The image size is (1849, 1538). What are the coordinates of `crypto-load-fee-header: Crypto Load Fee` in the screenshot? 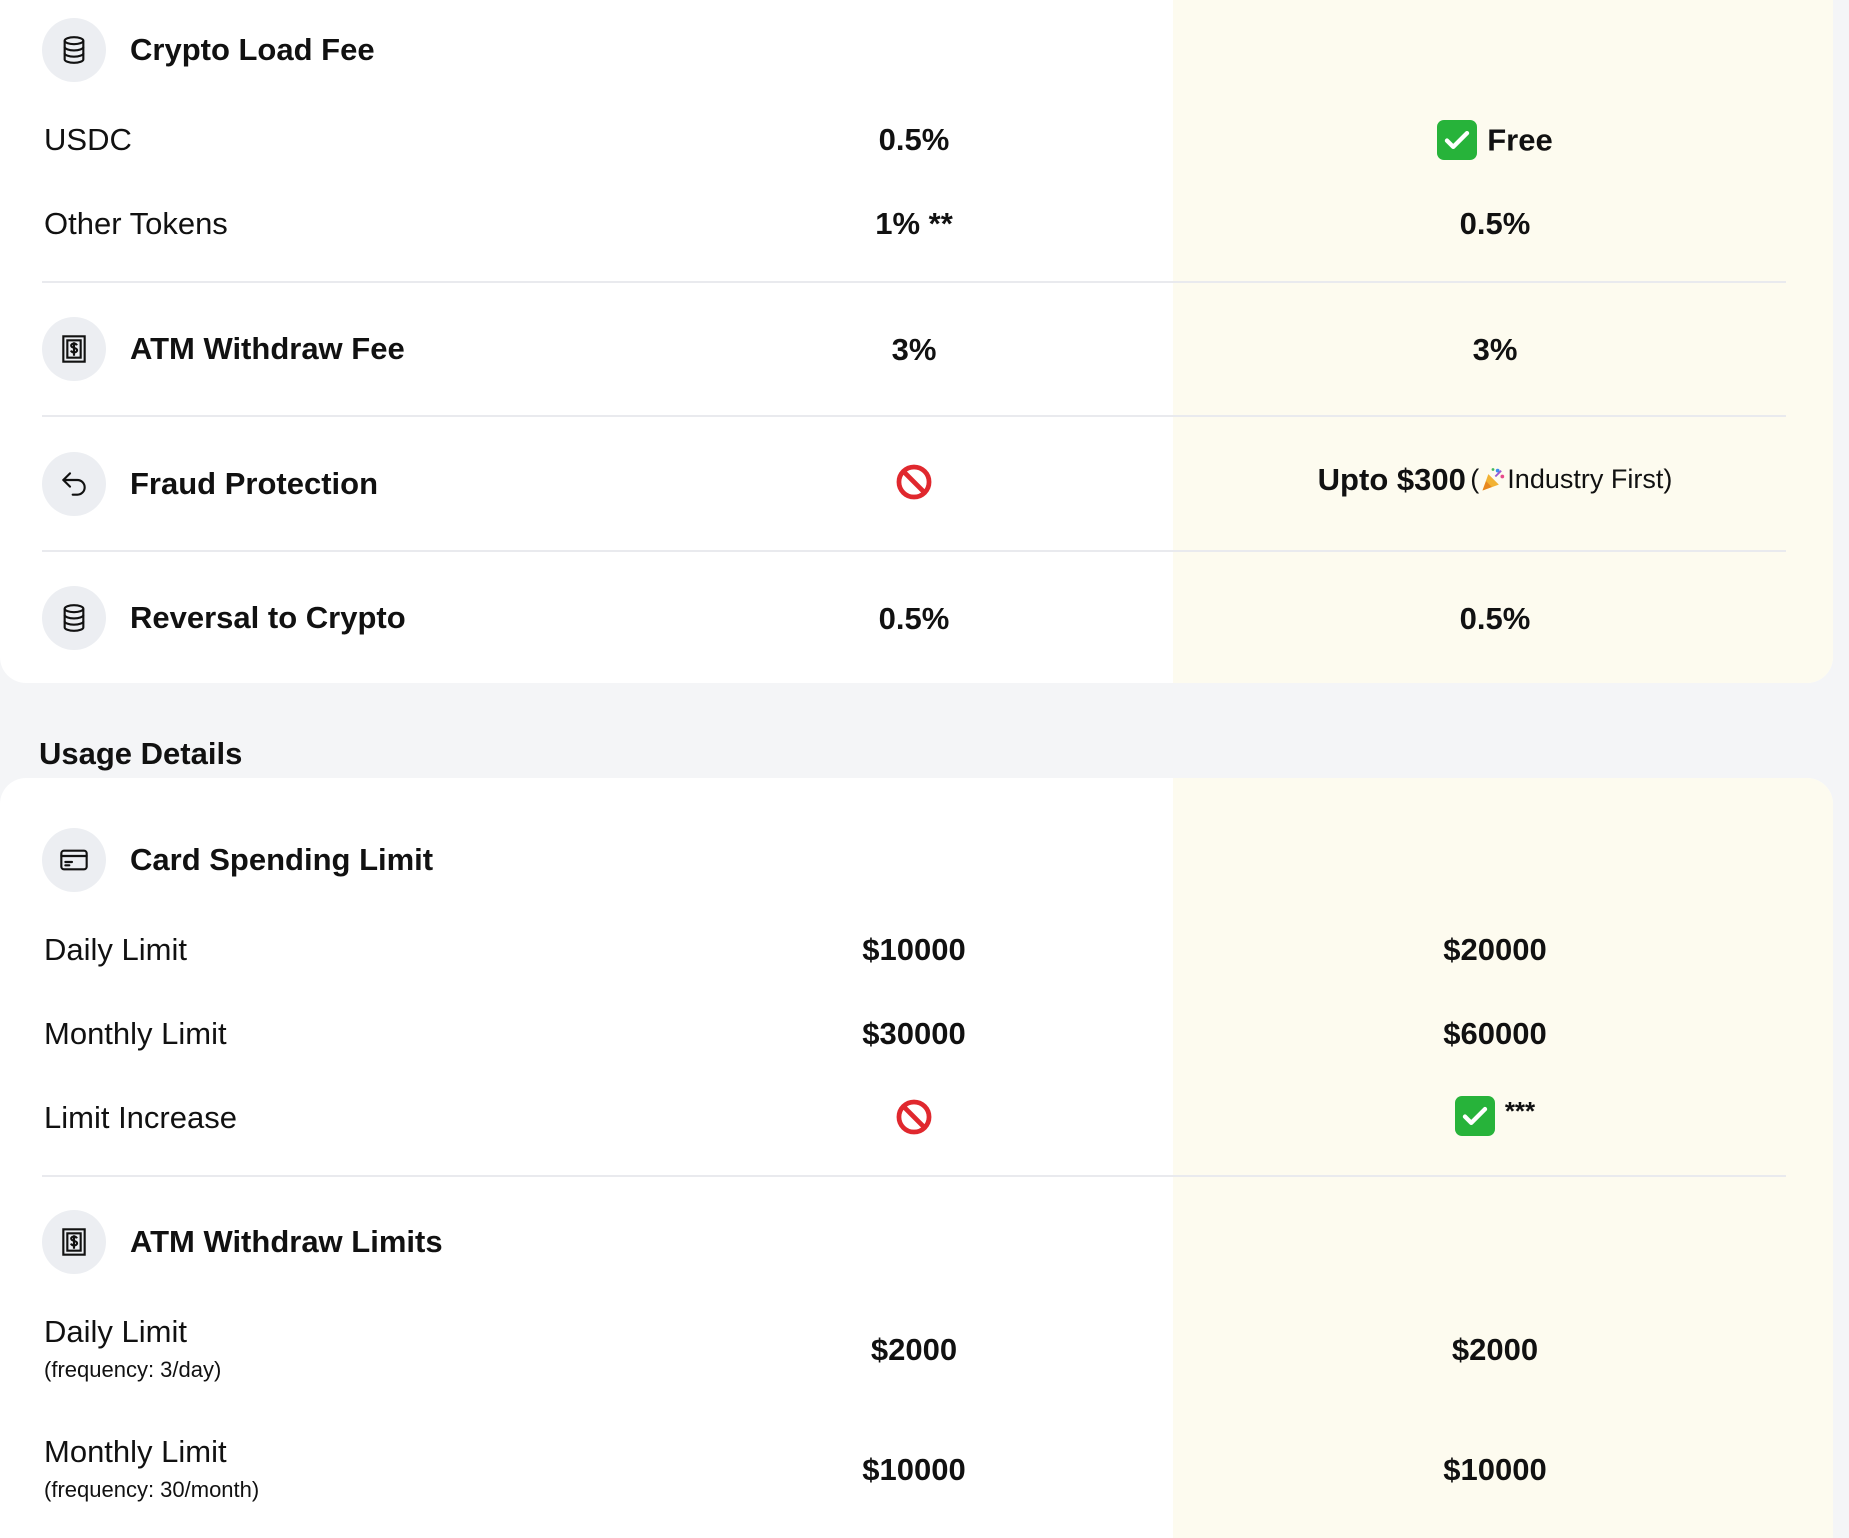 It's located at (916, 50).